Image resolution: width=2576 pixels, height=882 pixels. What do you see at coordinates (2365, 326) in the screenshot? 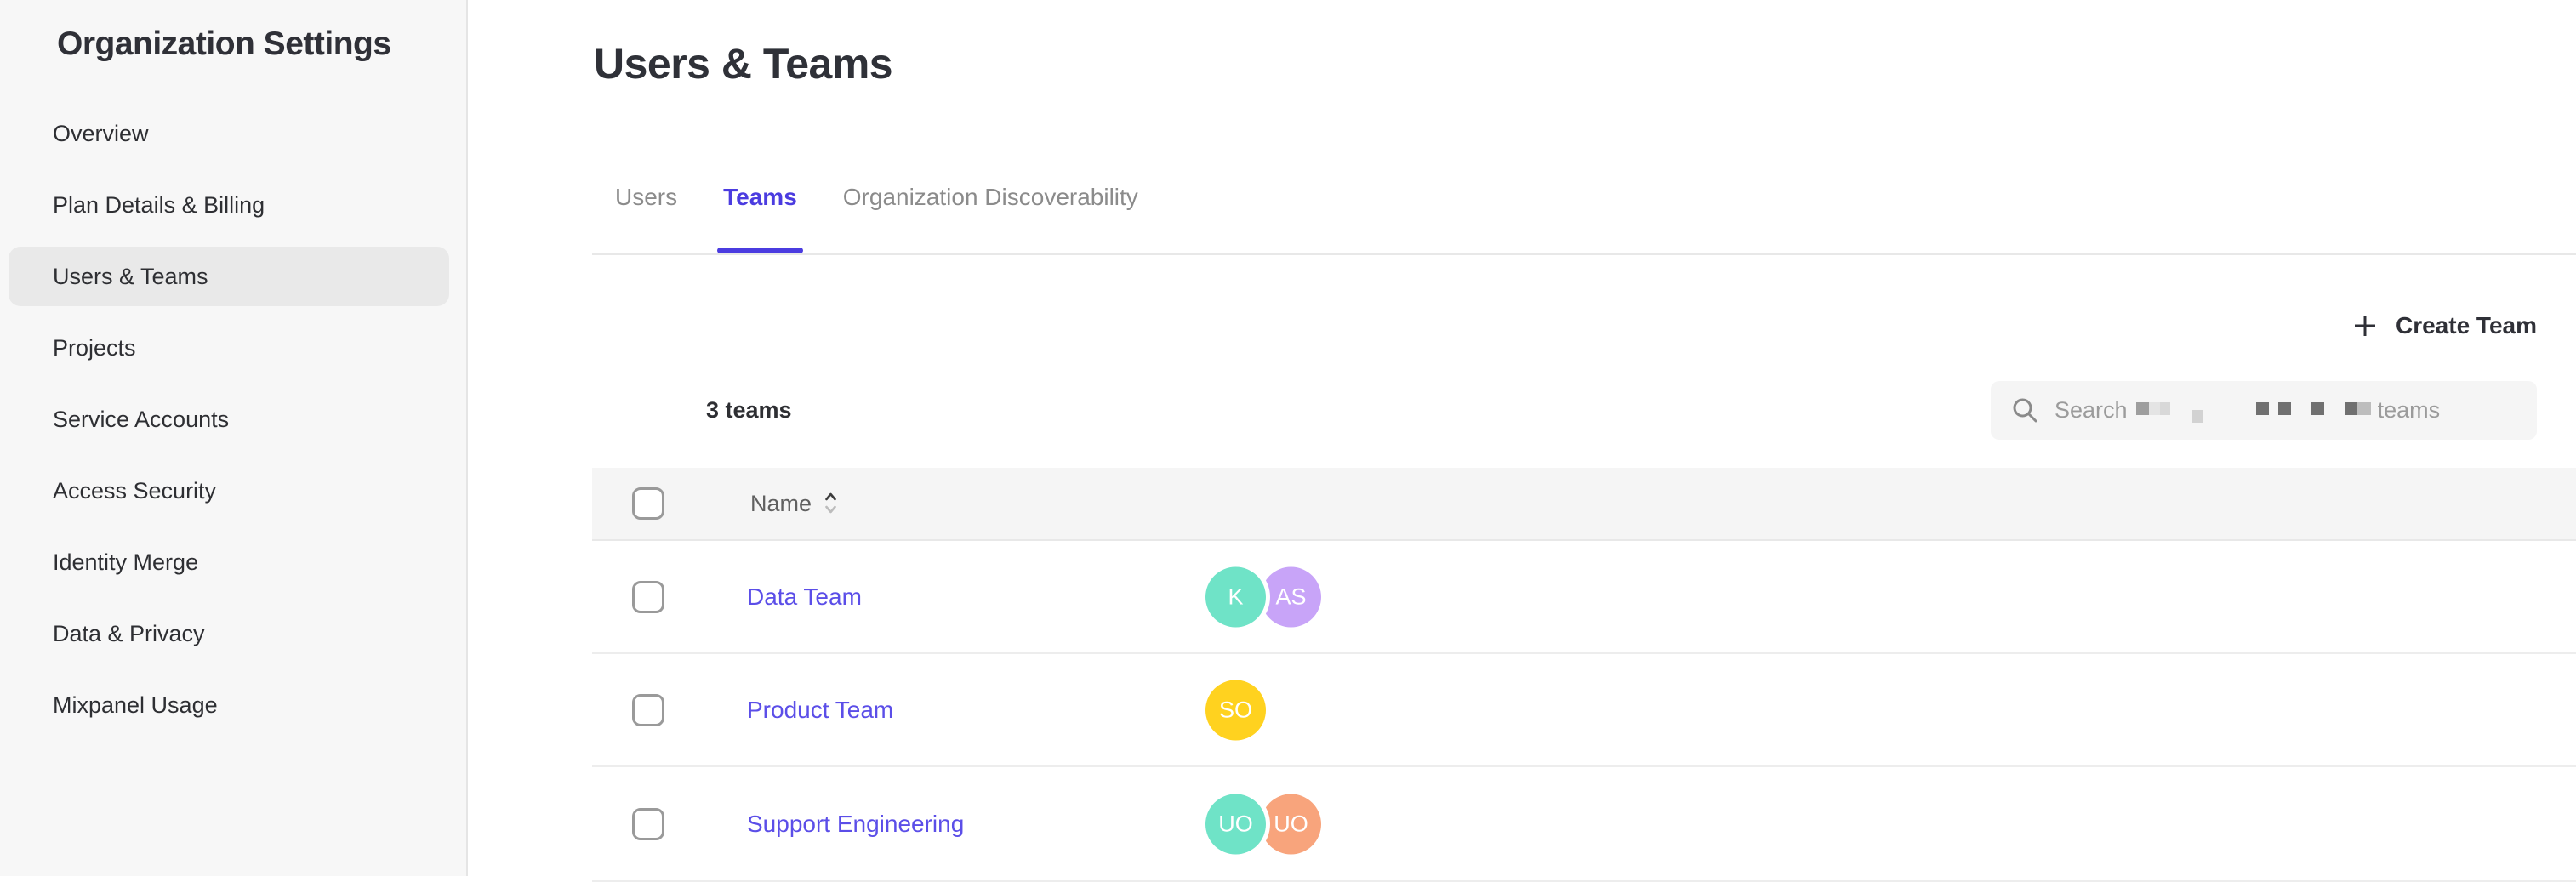
I see `plus-icon` at bounding box center [2365, 326].